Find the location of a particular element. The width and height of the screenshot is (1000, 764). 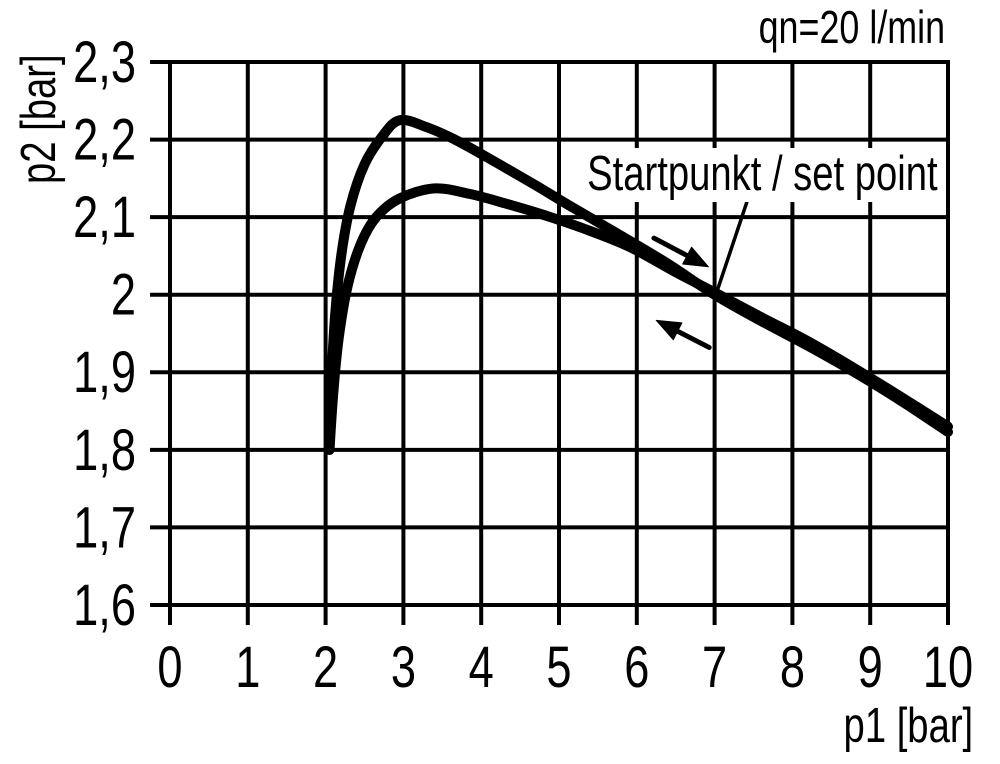

chart-title: qn=20 l/min is located at coordinates (851, 27).